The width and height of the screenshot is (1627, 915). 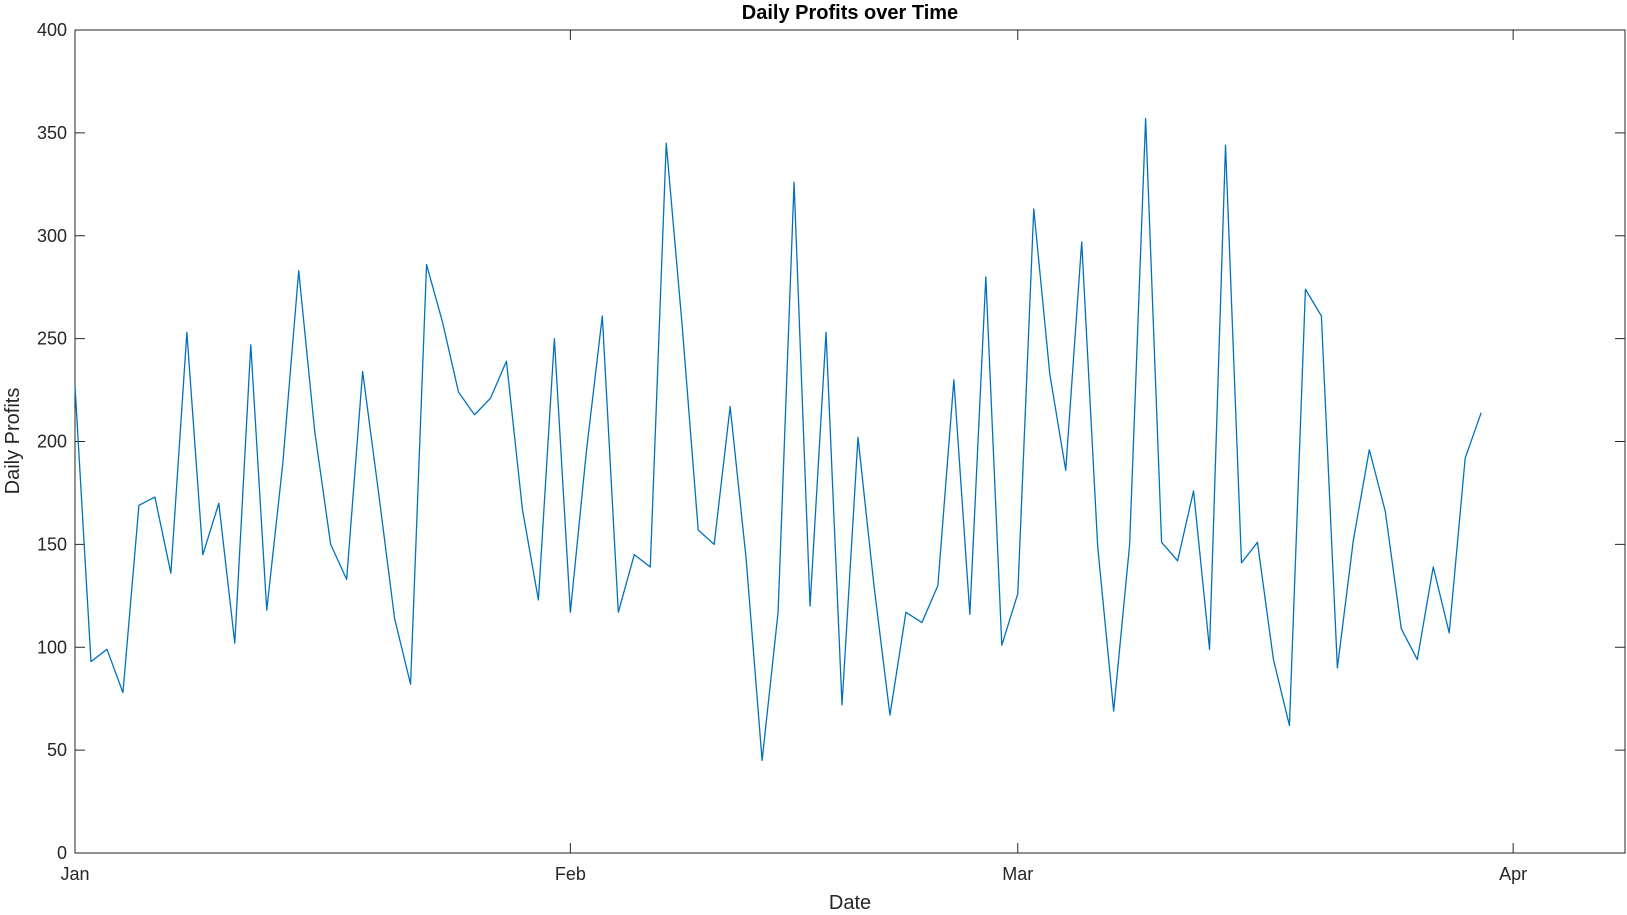 What do you see at coordinates (52, 339) in the screenshot?
I see `y-tick-label: 250` at bounding box center [52, 339].